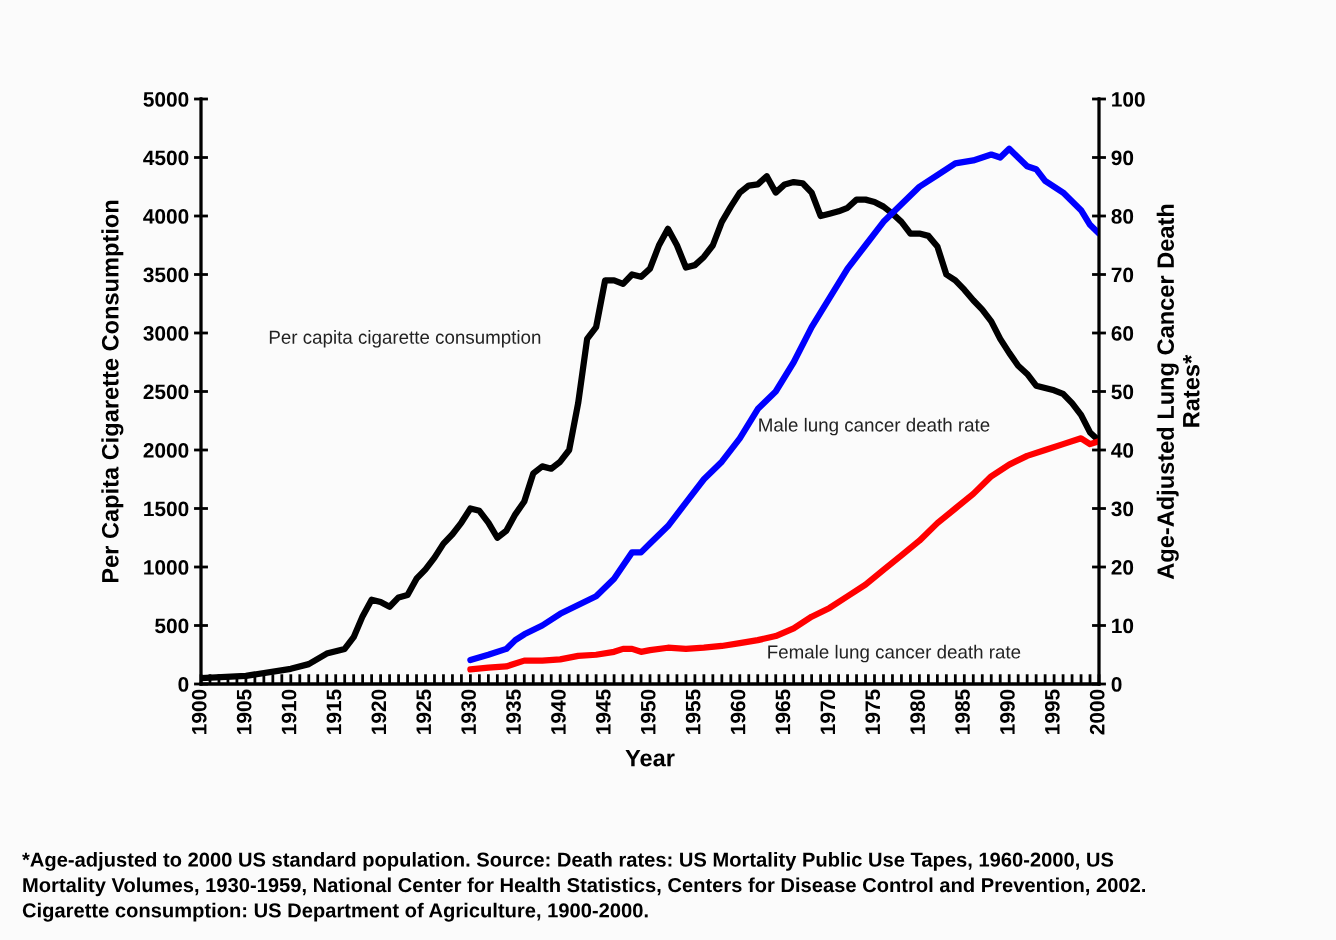  I want to click on y2-tick-label: 30, so click(1122, 509).